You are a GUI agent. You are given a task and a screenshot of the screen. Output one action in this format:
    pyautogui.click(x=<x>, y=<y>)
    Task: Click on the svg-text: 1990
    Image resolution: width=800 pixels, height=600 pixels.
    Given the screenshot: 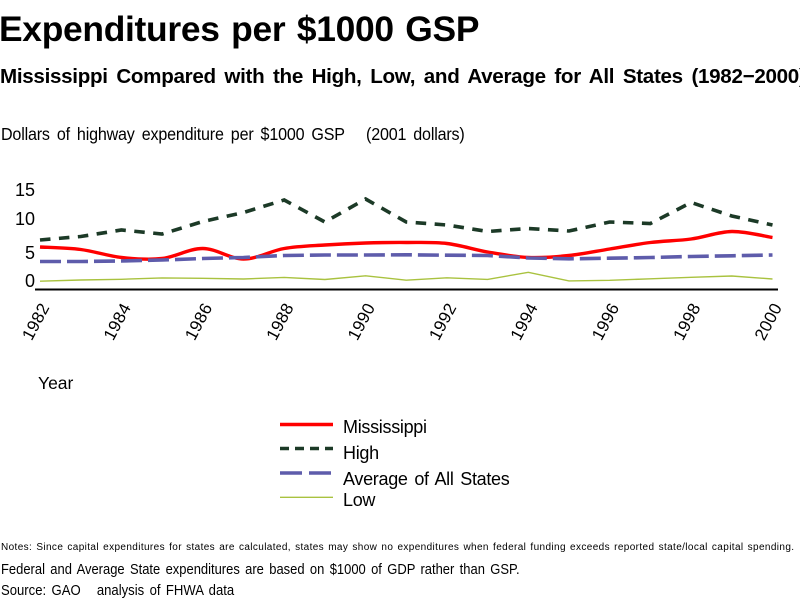 What is the action you would take?
    pyautogui.click(x=361, y=321)
    